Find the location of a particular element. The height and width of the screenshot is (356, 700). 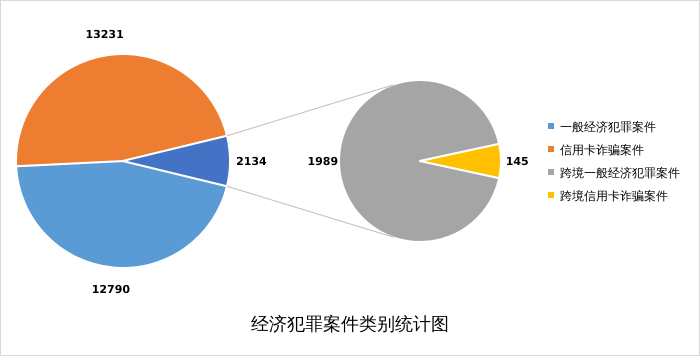

legend-label: 跨境一般经济犯罪案件 is located at coordinates (620, 173).